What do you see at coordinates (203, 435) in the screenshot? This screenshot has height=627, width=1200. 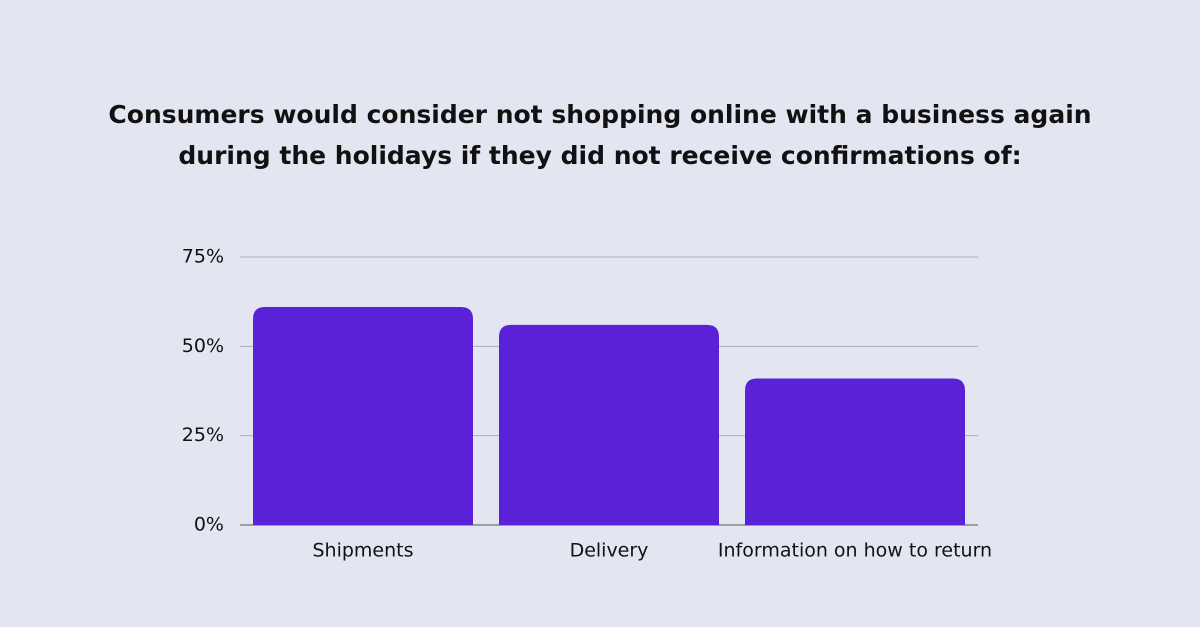 I see `y-tick-label: 25%` at bounding box center [203, 435].